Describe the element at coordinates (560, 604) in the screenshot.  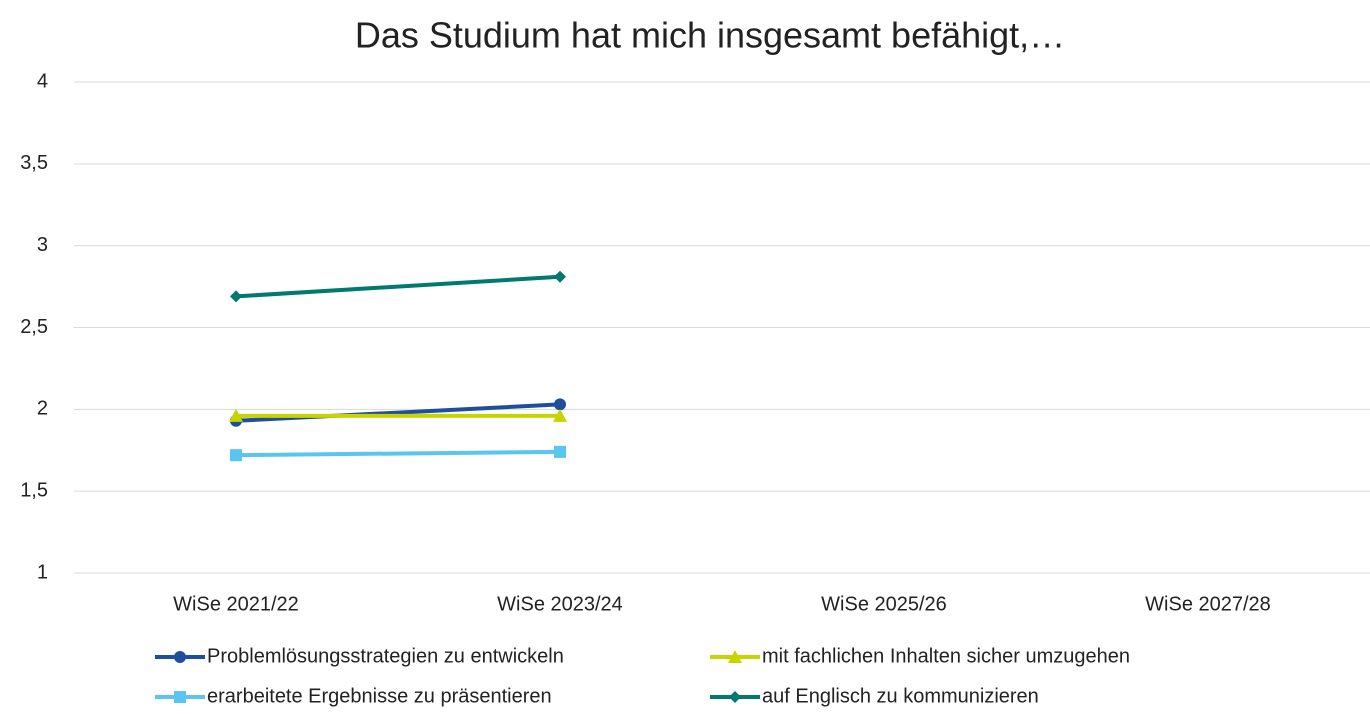
I see `x-tick-label: WiSe 2023/24` at that location.